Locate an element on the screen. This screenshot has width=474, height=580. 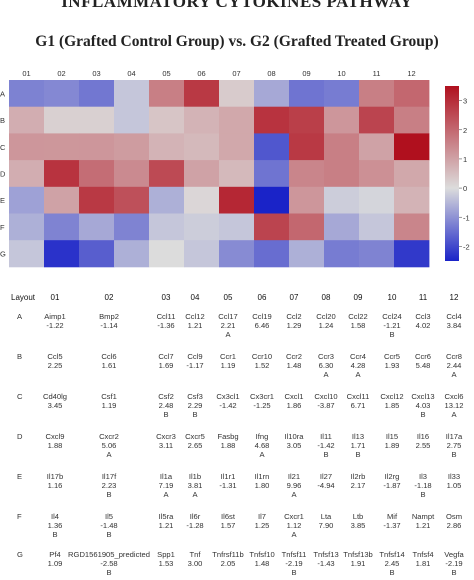
gene-name: Il4 is located at coordinates (55, 516).